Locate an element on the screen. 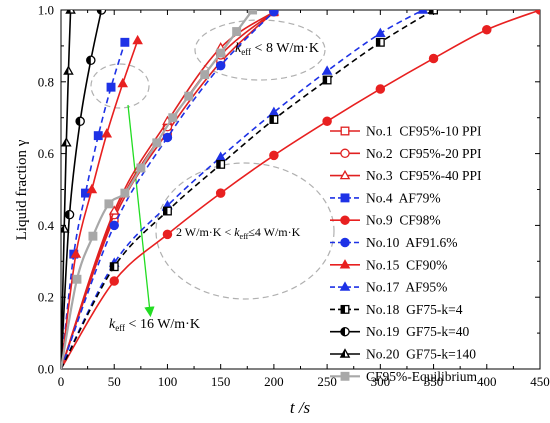 The width and height of the screenshot is (550, 423). legend-entry: No.1 CF95%-10 PPI is located at coordinates (406, 131).